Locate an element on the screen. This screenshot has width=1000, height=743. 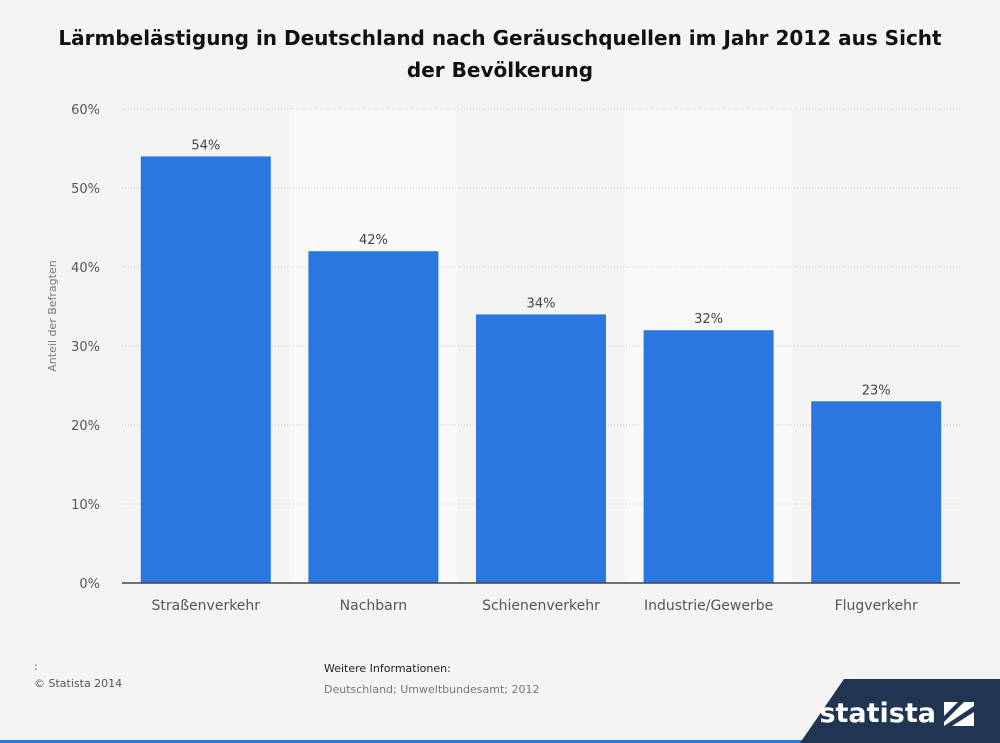
y-tick-label: 20% is located at coordinates (85, 426).